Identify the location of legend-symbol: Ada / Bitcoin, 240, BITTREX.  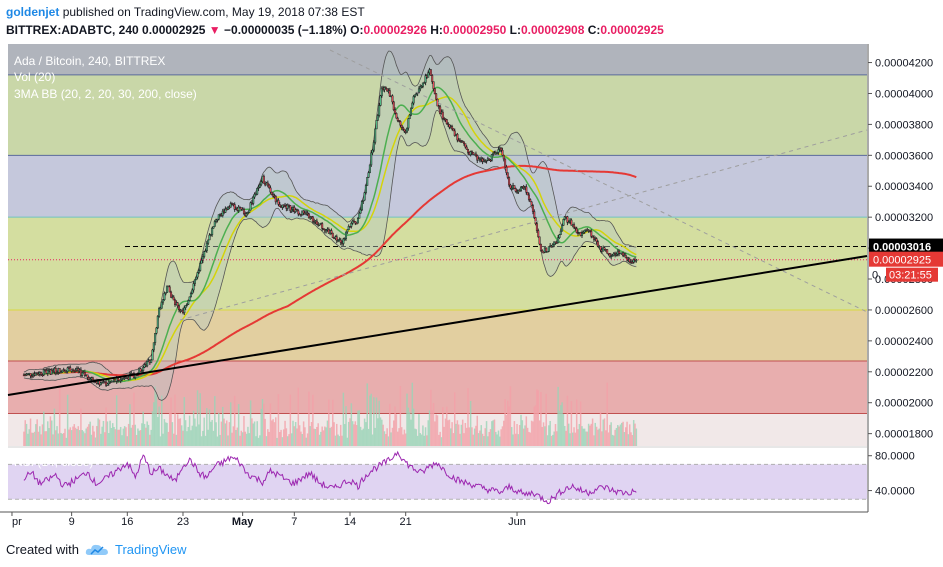
(89, 61).